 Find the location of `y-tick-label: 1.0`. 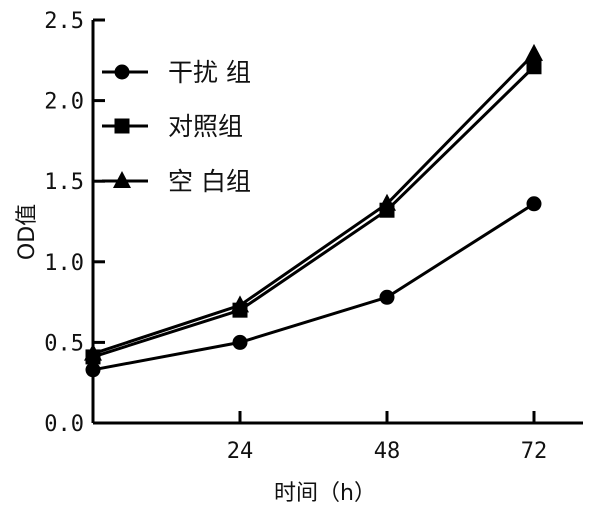

y-tick-label: 1.0 is located at coordinates (64, 263).